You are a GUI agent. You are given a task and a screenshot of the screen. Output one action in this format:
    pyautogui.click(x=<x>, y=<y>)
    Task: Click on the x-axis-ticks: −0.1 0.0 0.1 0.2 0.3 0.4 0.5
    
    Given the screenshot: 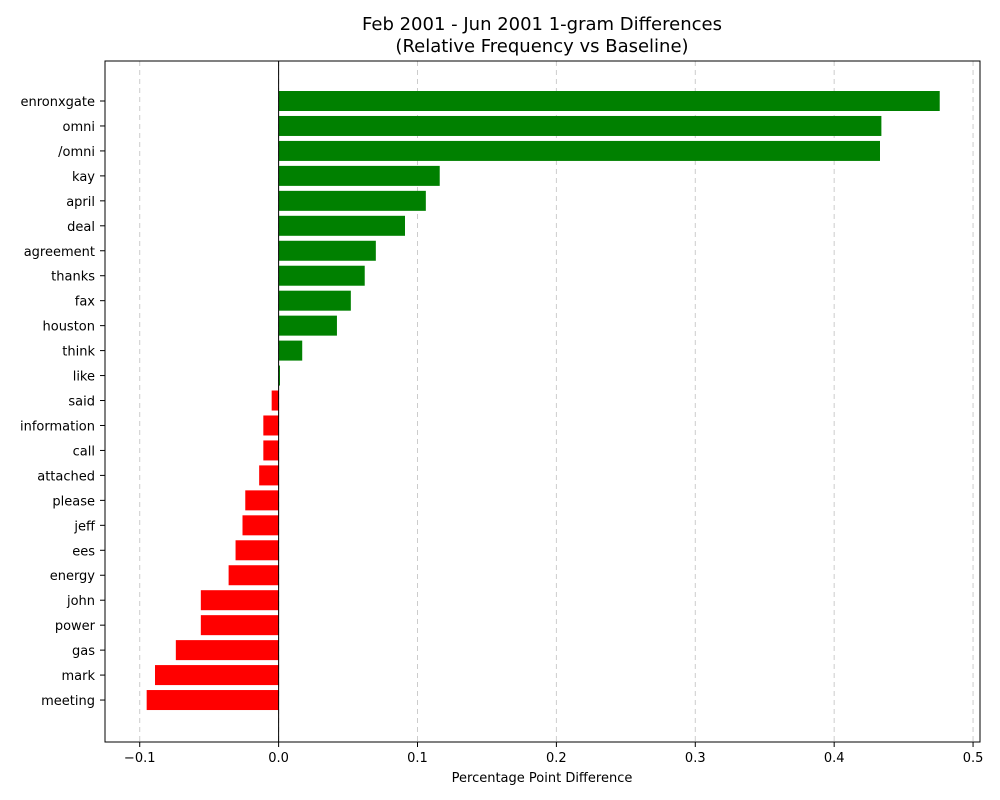 What is the action you would take?
    pyautogui.click(x=553, y=754)
    